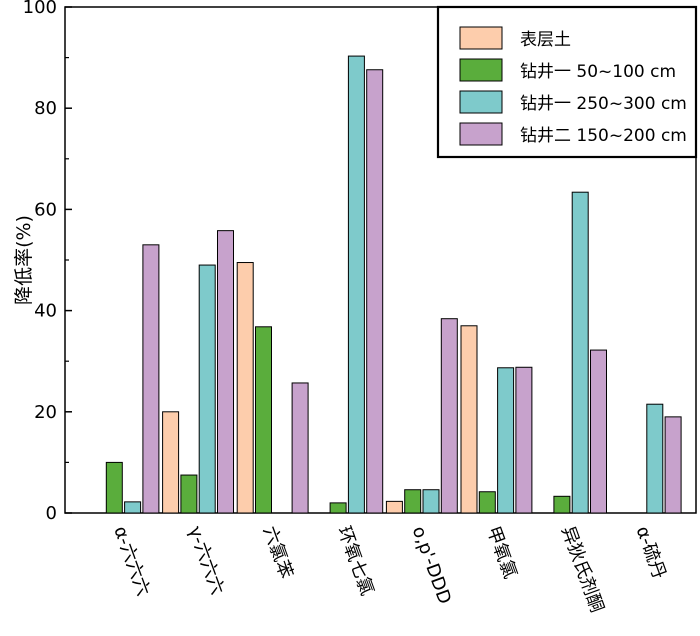 The image size is (700, 636). What do you see at coordinates (278, 553) in the screenshot?
I see `x-tick-label: 六氯苯` at bounding box center [278, 553].